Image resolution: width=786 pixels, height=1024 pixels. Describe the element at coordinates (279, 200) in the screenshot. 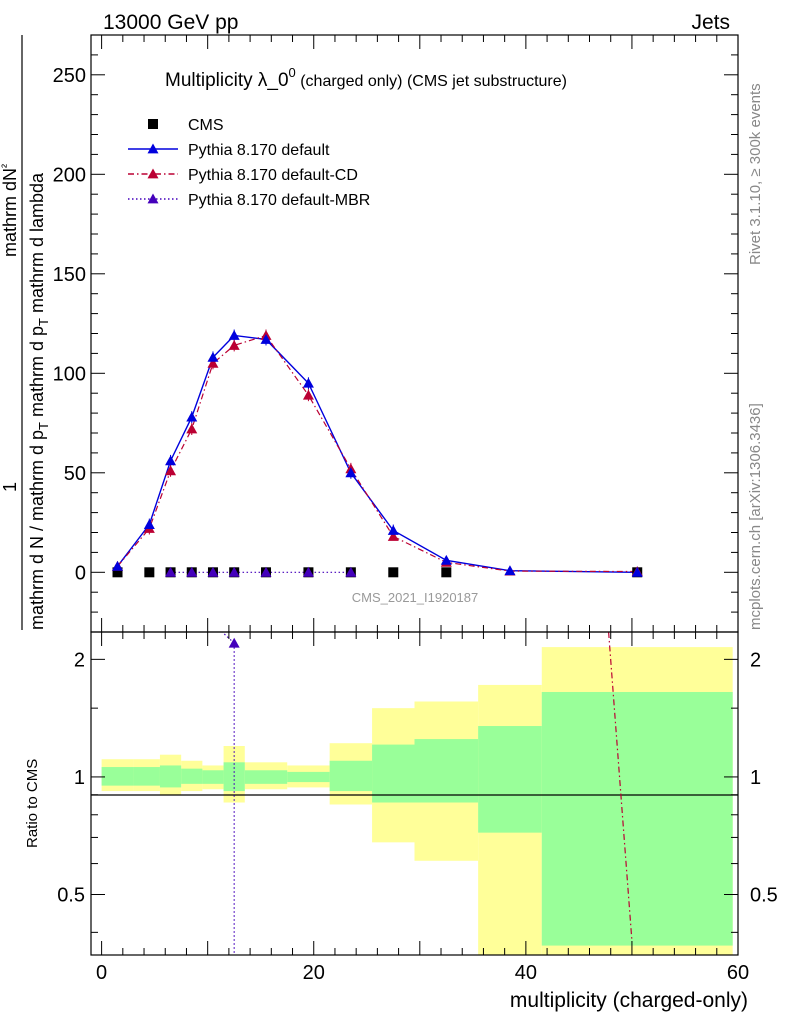

I see `legend-label: Pythia 8.170 default-MBR` at that location.